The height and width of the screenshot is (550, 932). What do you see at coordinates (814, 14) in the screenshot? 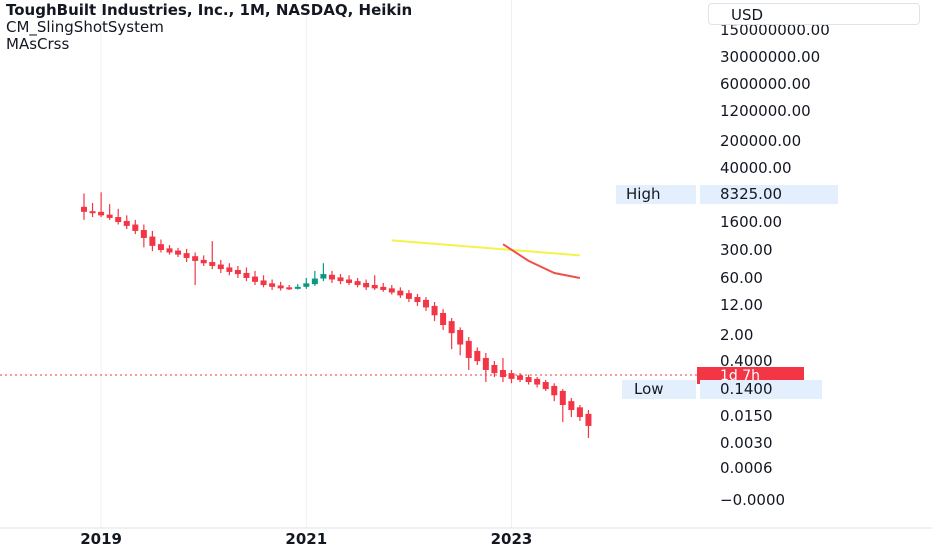
I see `currency-selector: USD` at bounding box center [814, 14].